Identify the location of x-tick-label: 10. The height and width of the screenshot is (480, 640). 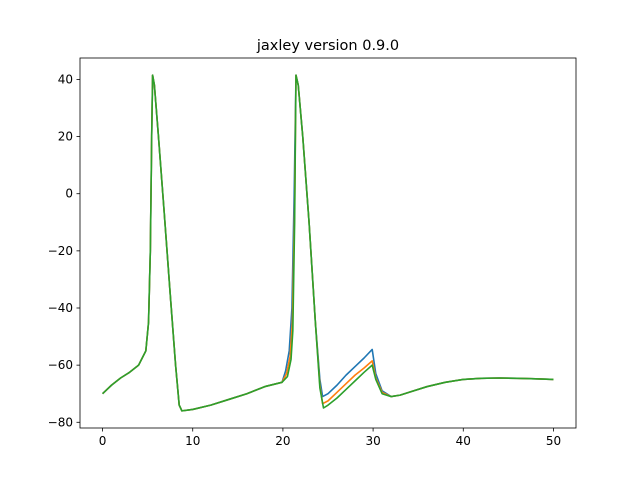
(192, 441).